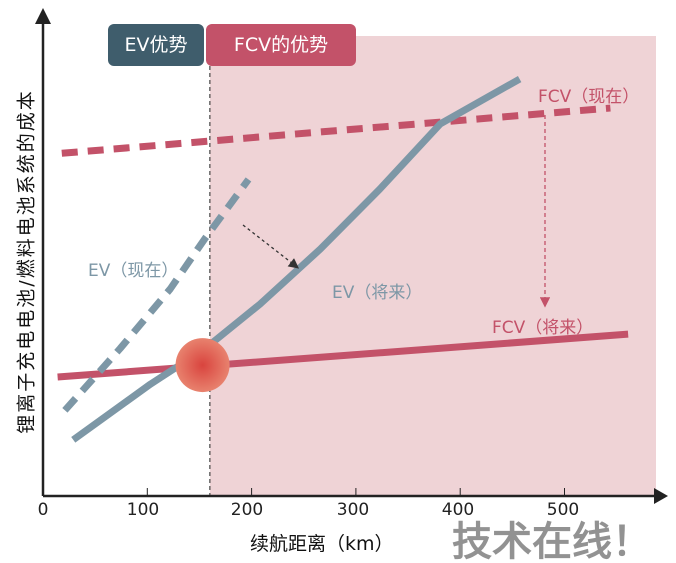 The image size is (676, 563). What do you see at coordinates (458, 510) in the screenshot?
I see `x-tick-label: 400` at bounding box center [458, 510].